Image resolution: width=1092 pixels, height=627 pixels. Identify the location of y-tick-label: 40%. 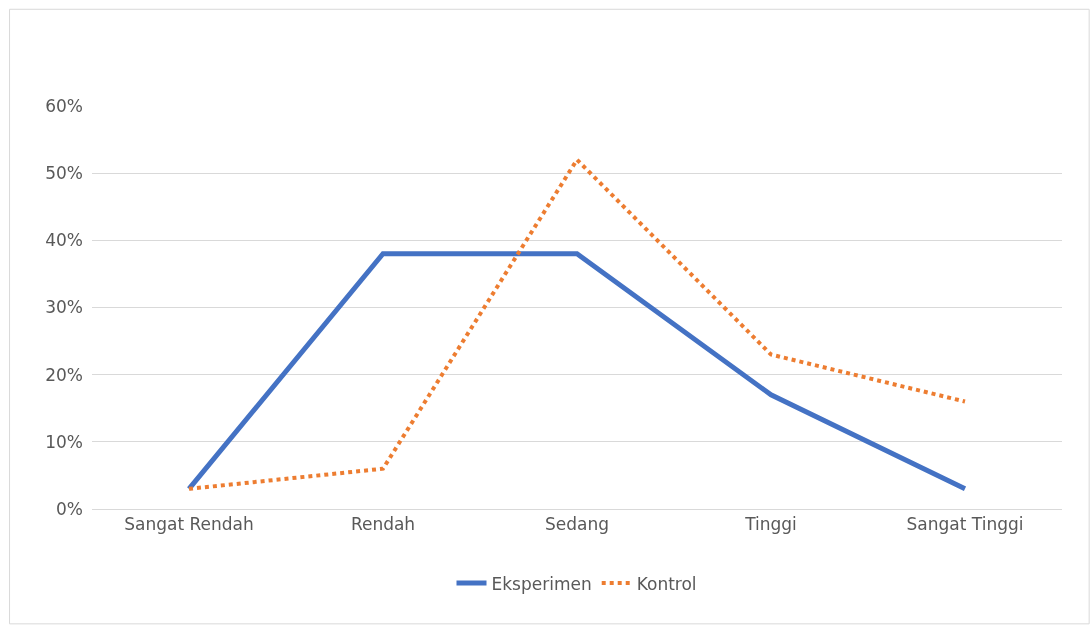
(64, 240).